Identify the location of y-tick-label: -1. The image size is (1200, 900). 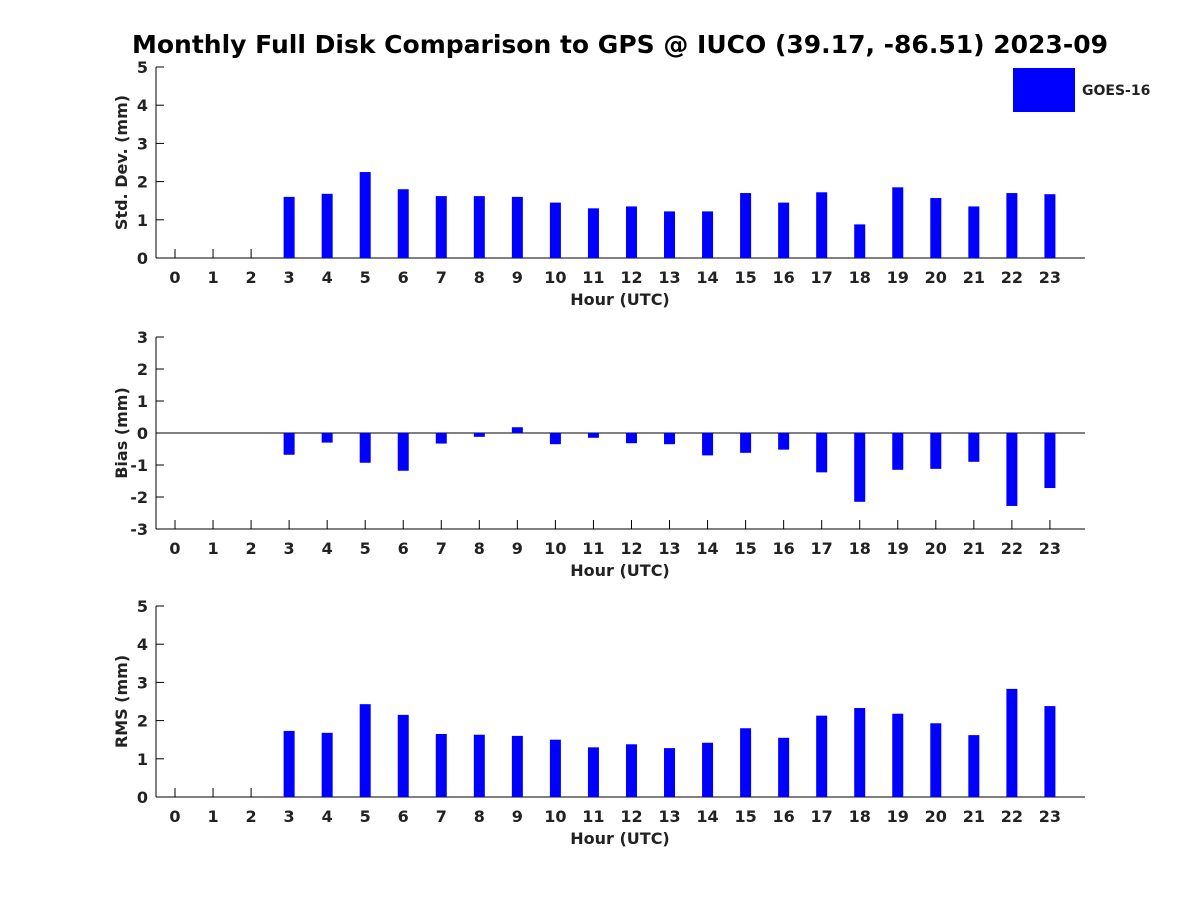
(139, 465).